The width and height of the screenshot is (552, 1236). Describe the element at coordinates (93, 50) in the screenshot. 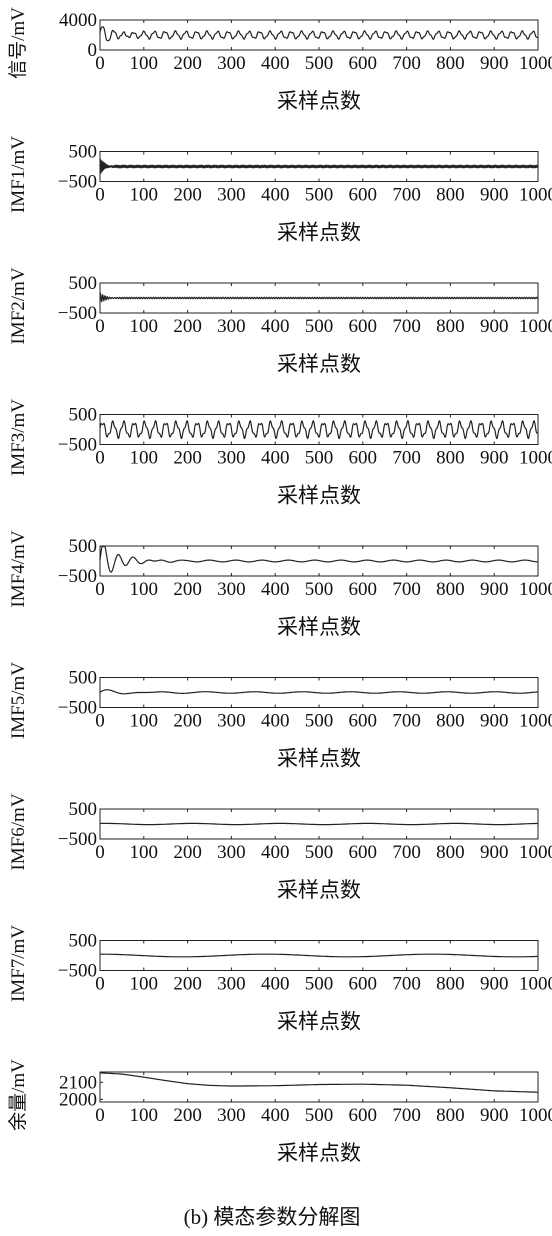

I see `y-tick-label: 0` at that location.